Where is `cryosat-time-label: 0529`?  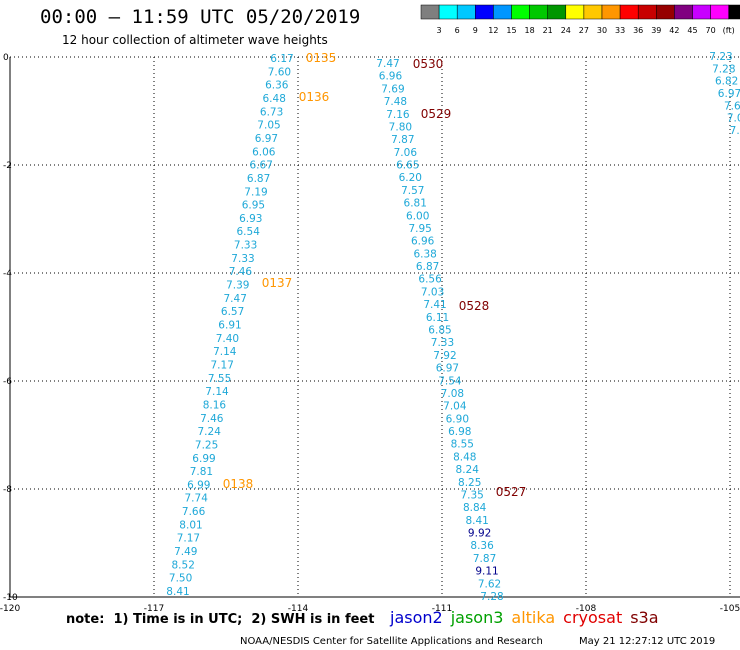
cryosat-time-label: 0529 is located at coordinates (436, 114).